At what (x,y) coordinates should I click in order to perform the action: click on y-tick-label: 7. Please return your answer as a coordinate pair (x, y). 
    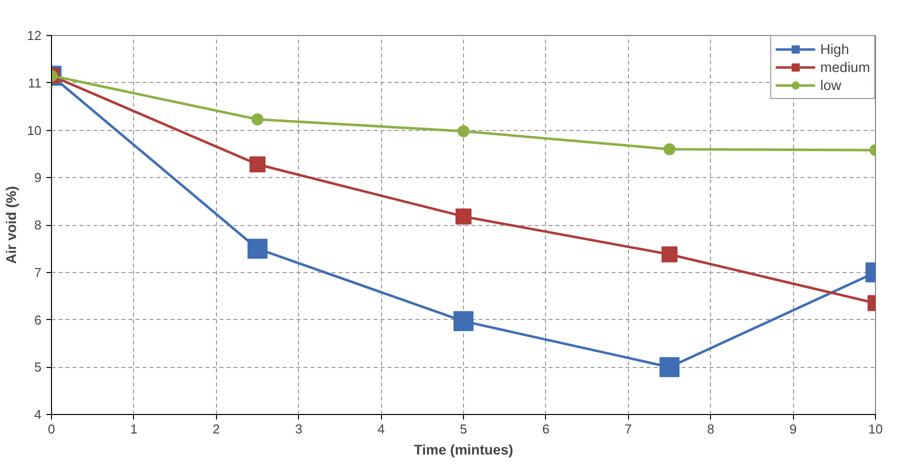
    Looking at the image, I should click on (38, 272).